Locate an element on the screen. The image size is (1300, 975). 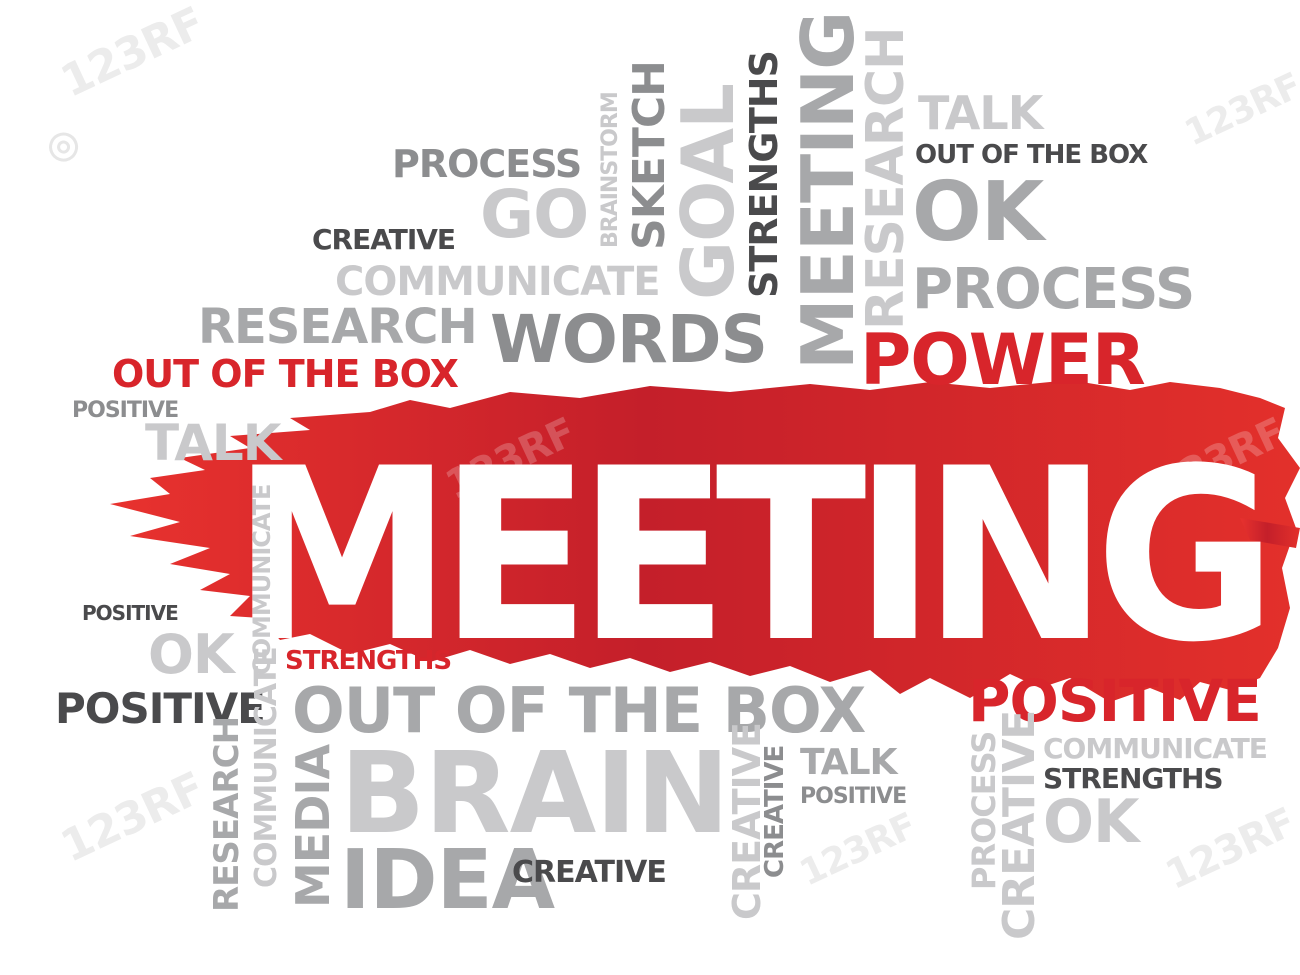
word-communicate-right: COMMUNICATE is located at coordinates (1155, 748).